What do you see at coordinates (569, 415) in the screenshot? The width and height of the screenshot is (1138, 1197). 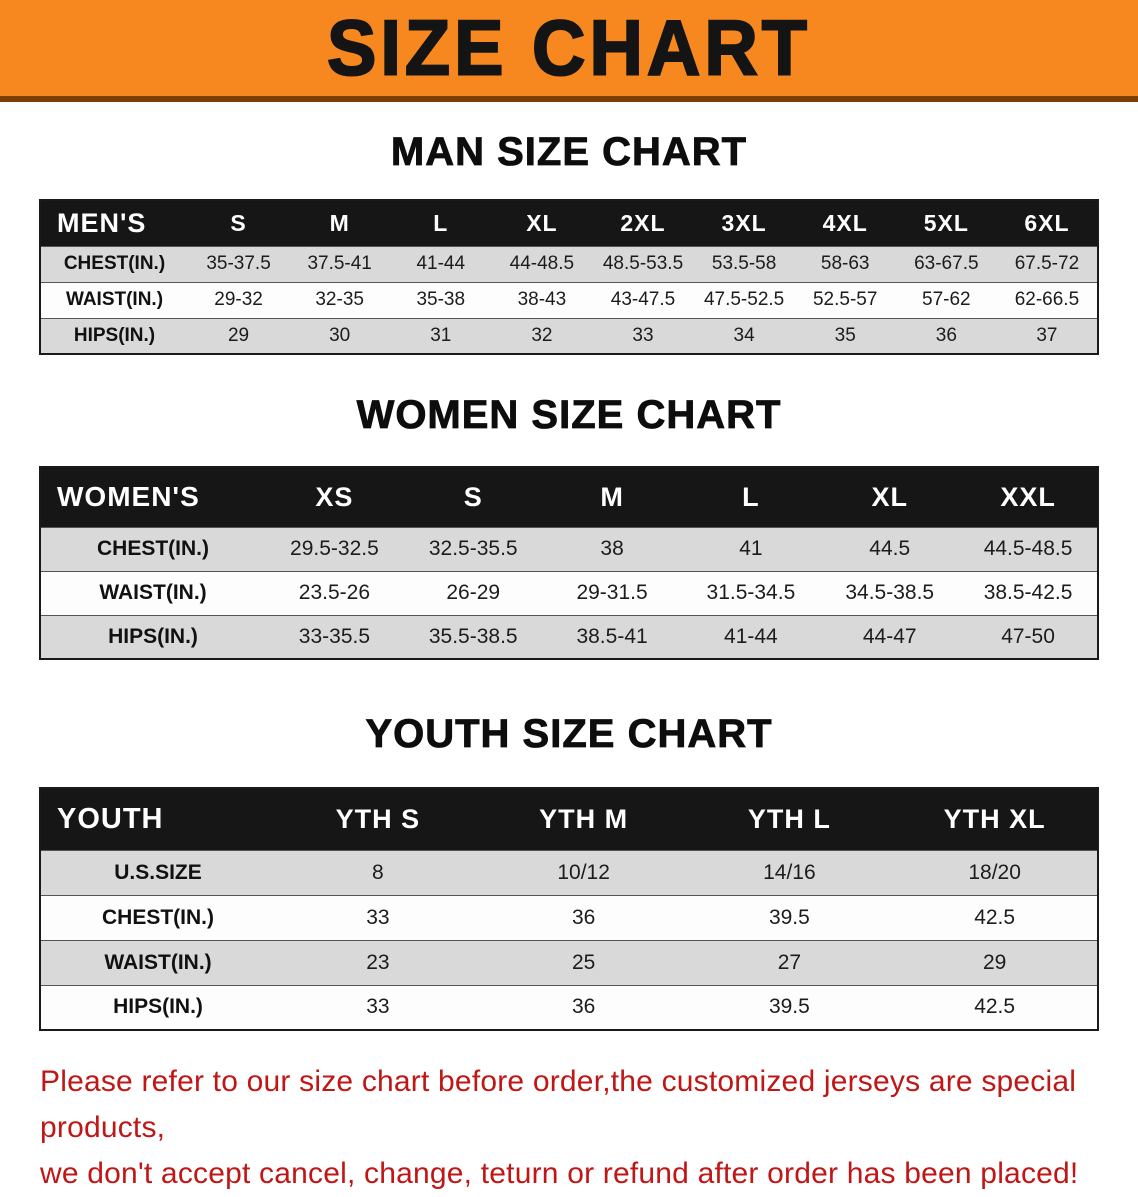 I see `women-section-heading: WOMEN SIZE CHART` at bounding box center [569, 415].